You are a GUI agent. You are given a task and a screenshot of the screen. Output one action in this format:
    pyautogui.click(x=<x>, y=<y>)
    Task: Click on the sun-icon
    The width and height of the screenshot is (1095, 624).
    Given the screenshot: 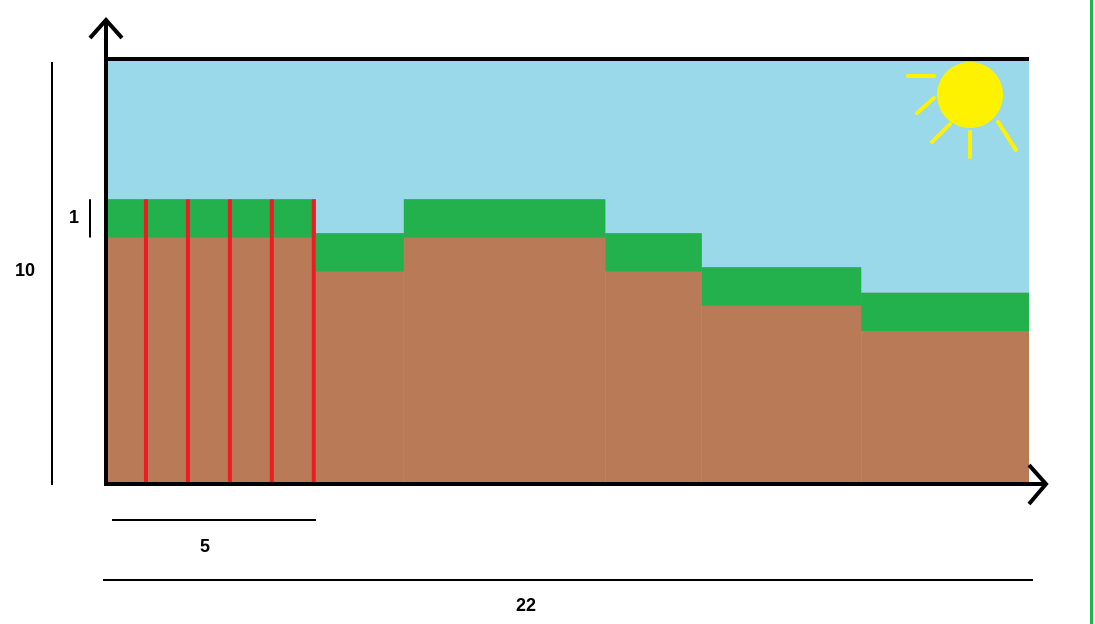 What is the action you would take?
    pyautogui.click(x=962, y=110)
    